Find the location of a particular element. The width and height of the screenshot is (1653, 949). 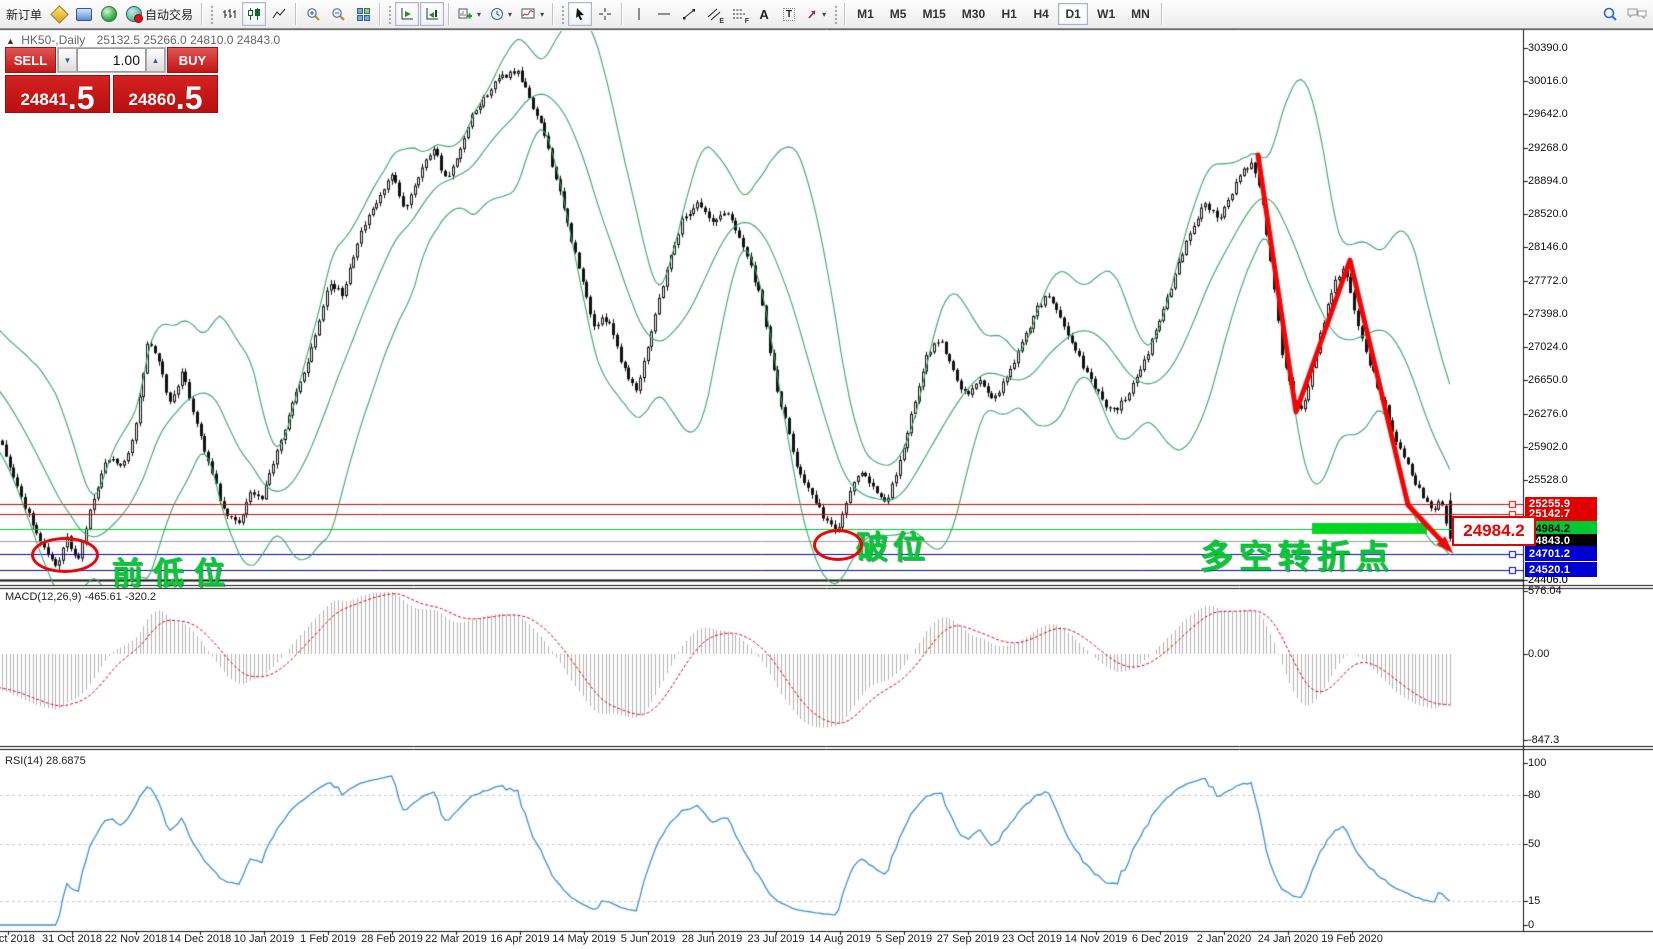

globe-icon is located at coordinates (109, 14).